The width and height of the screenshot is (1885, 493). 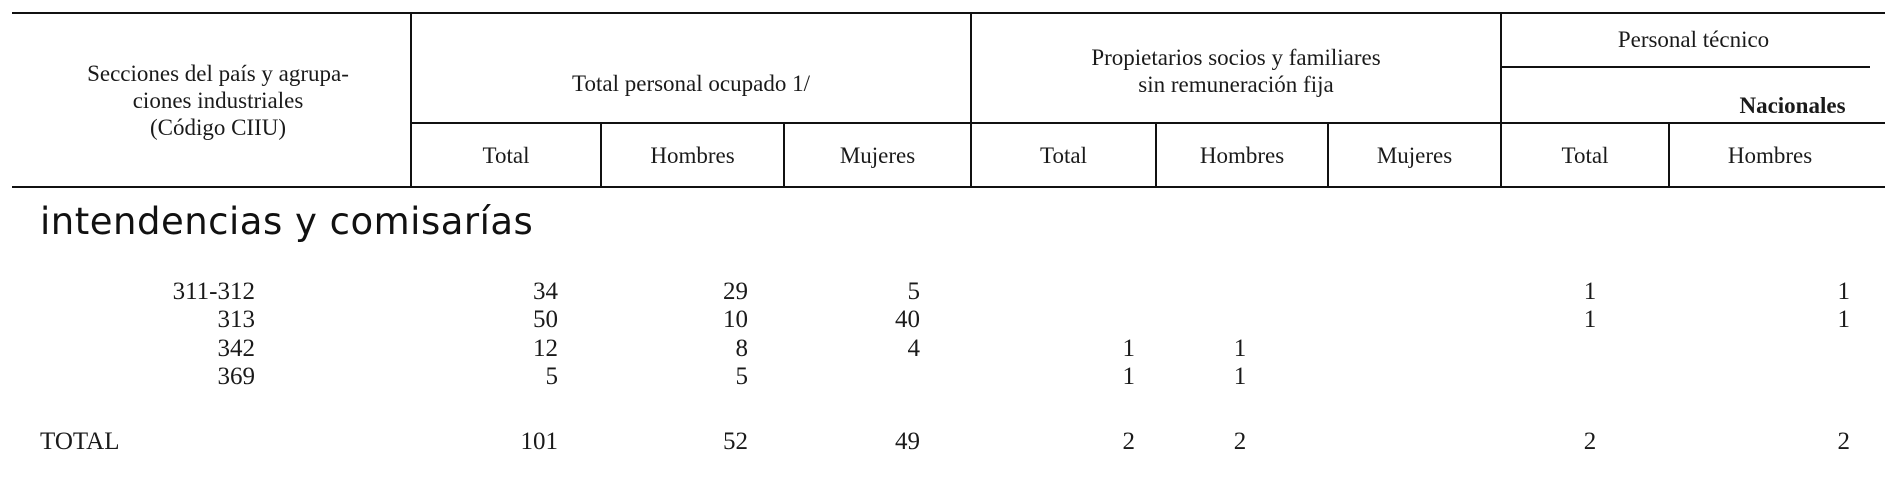 I want to click on cell-mujeres: 4, so click(x=914, y=348).